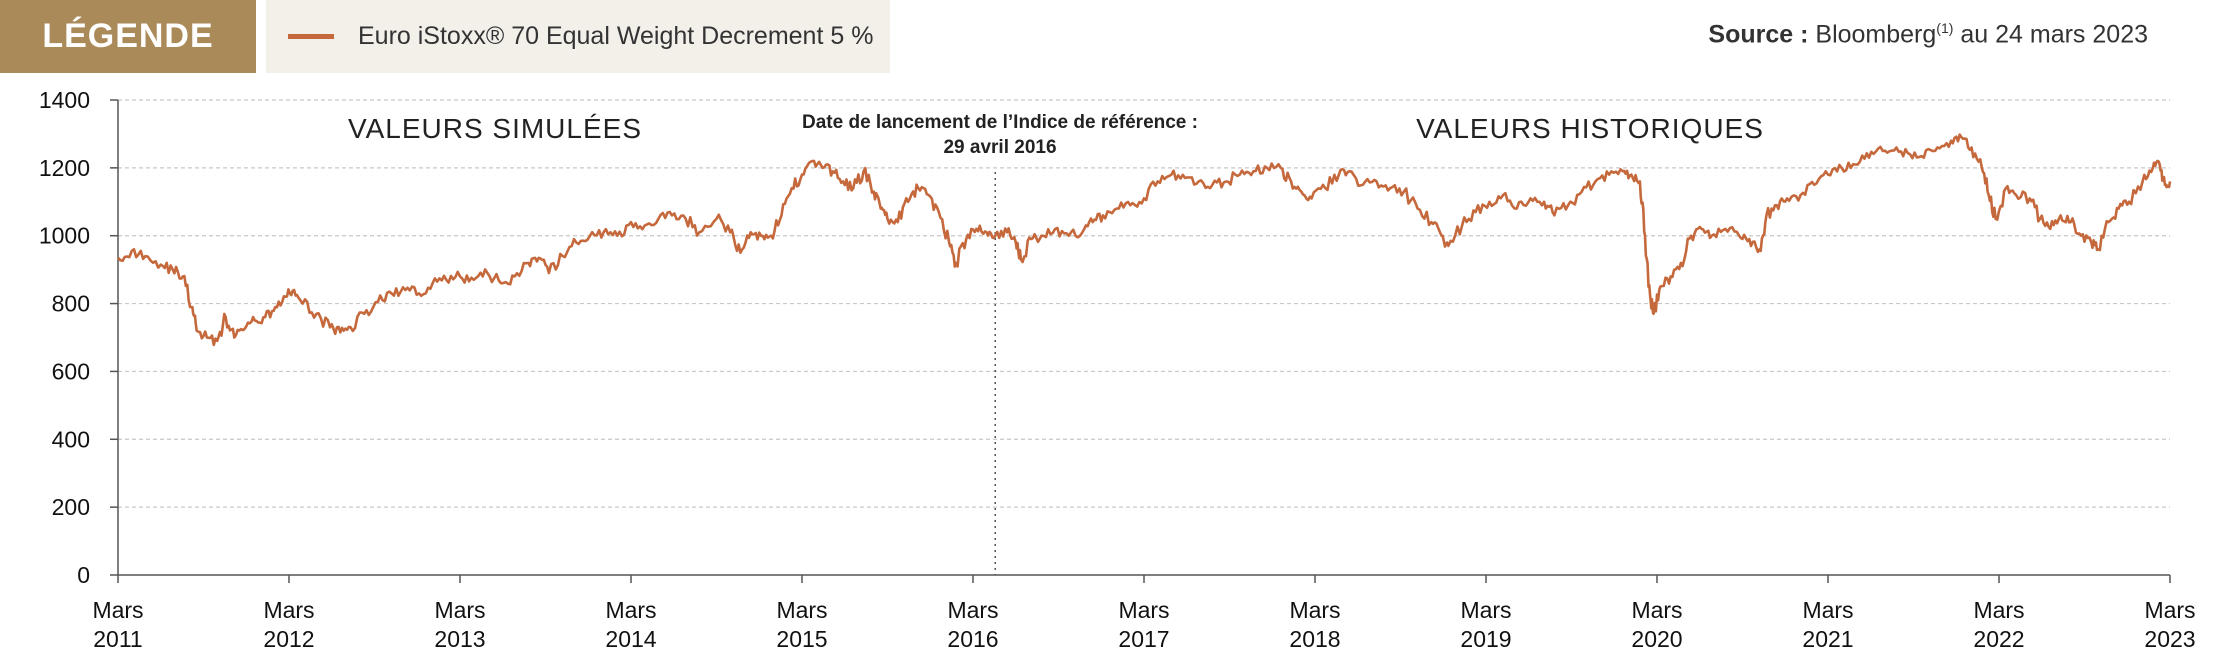  What do you see at coordinates (71, 439) in the screenshot?
I see `y-tick-label: 400` at bounding box center [71, 439].